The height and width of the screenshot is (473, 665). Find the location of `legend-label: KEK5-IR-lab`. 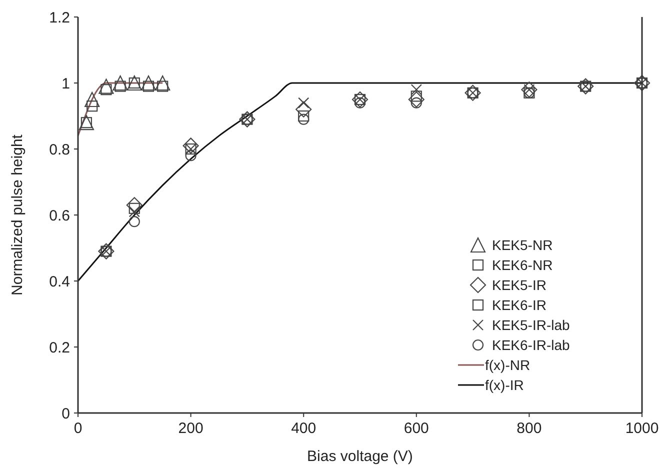

legend-label: KEK5-IR-lab is located at coordinates (531, 324).